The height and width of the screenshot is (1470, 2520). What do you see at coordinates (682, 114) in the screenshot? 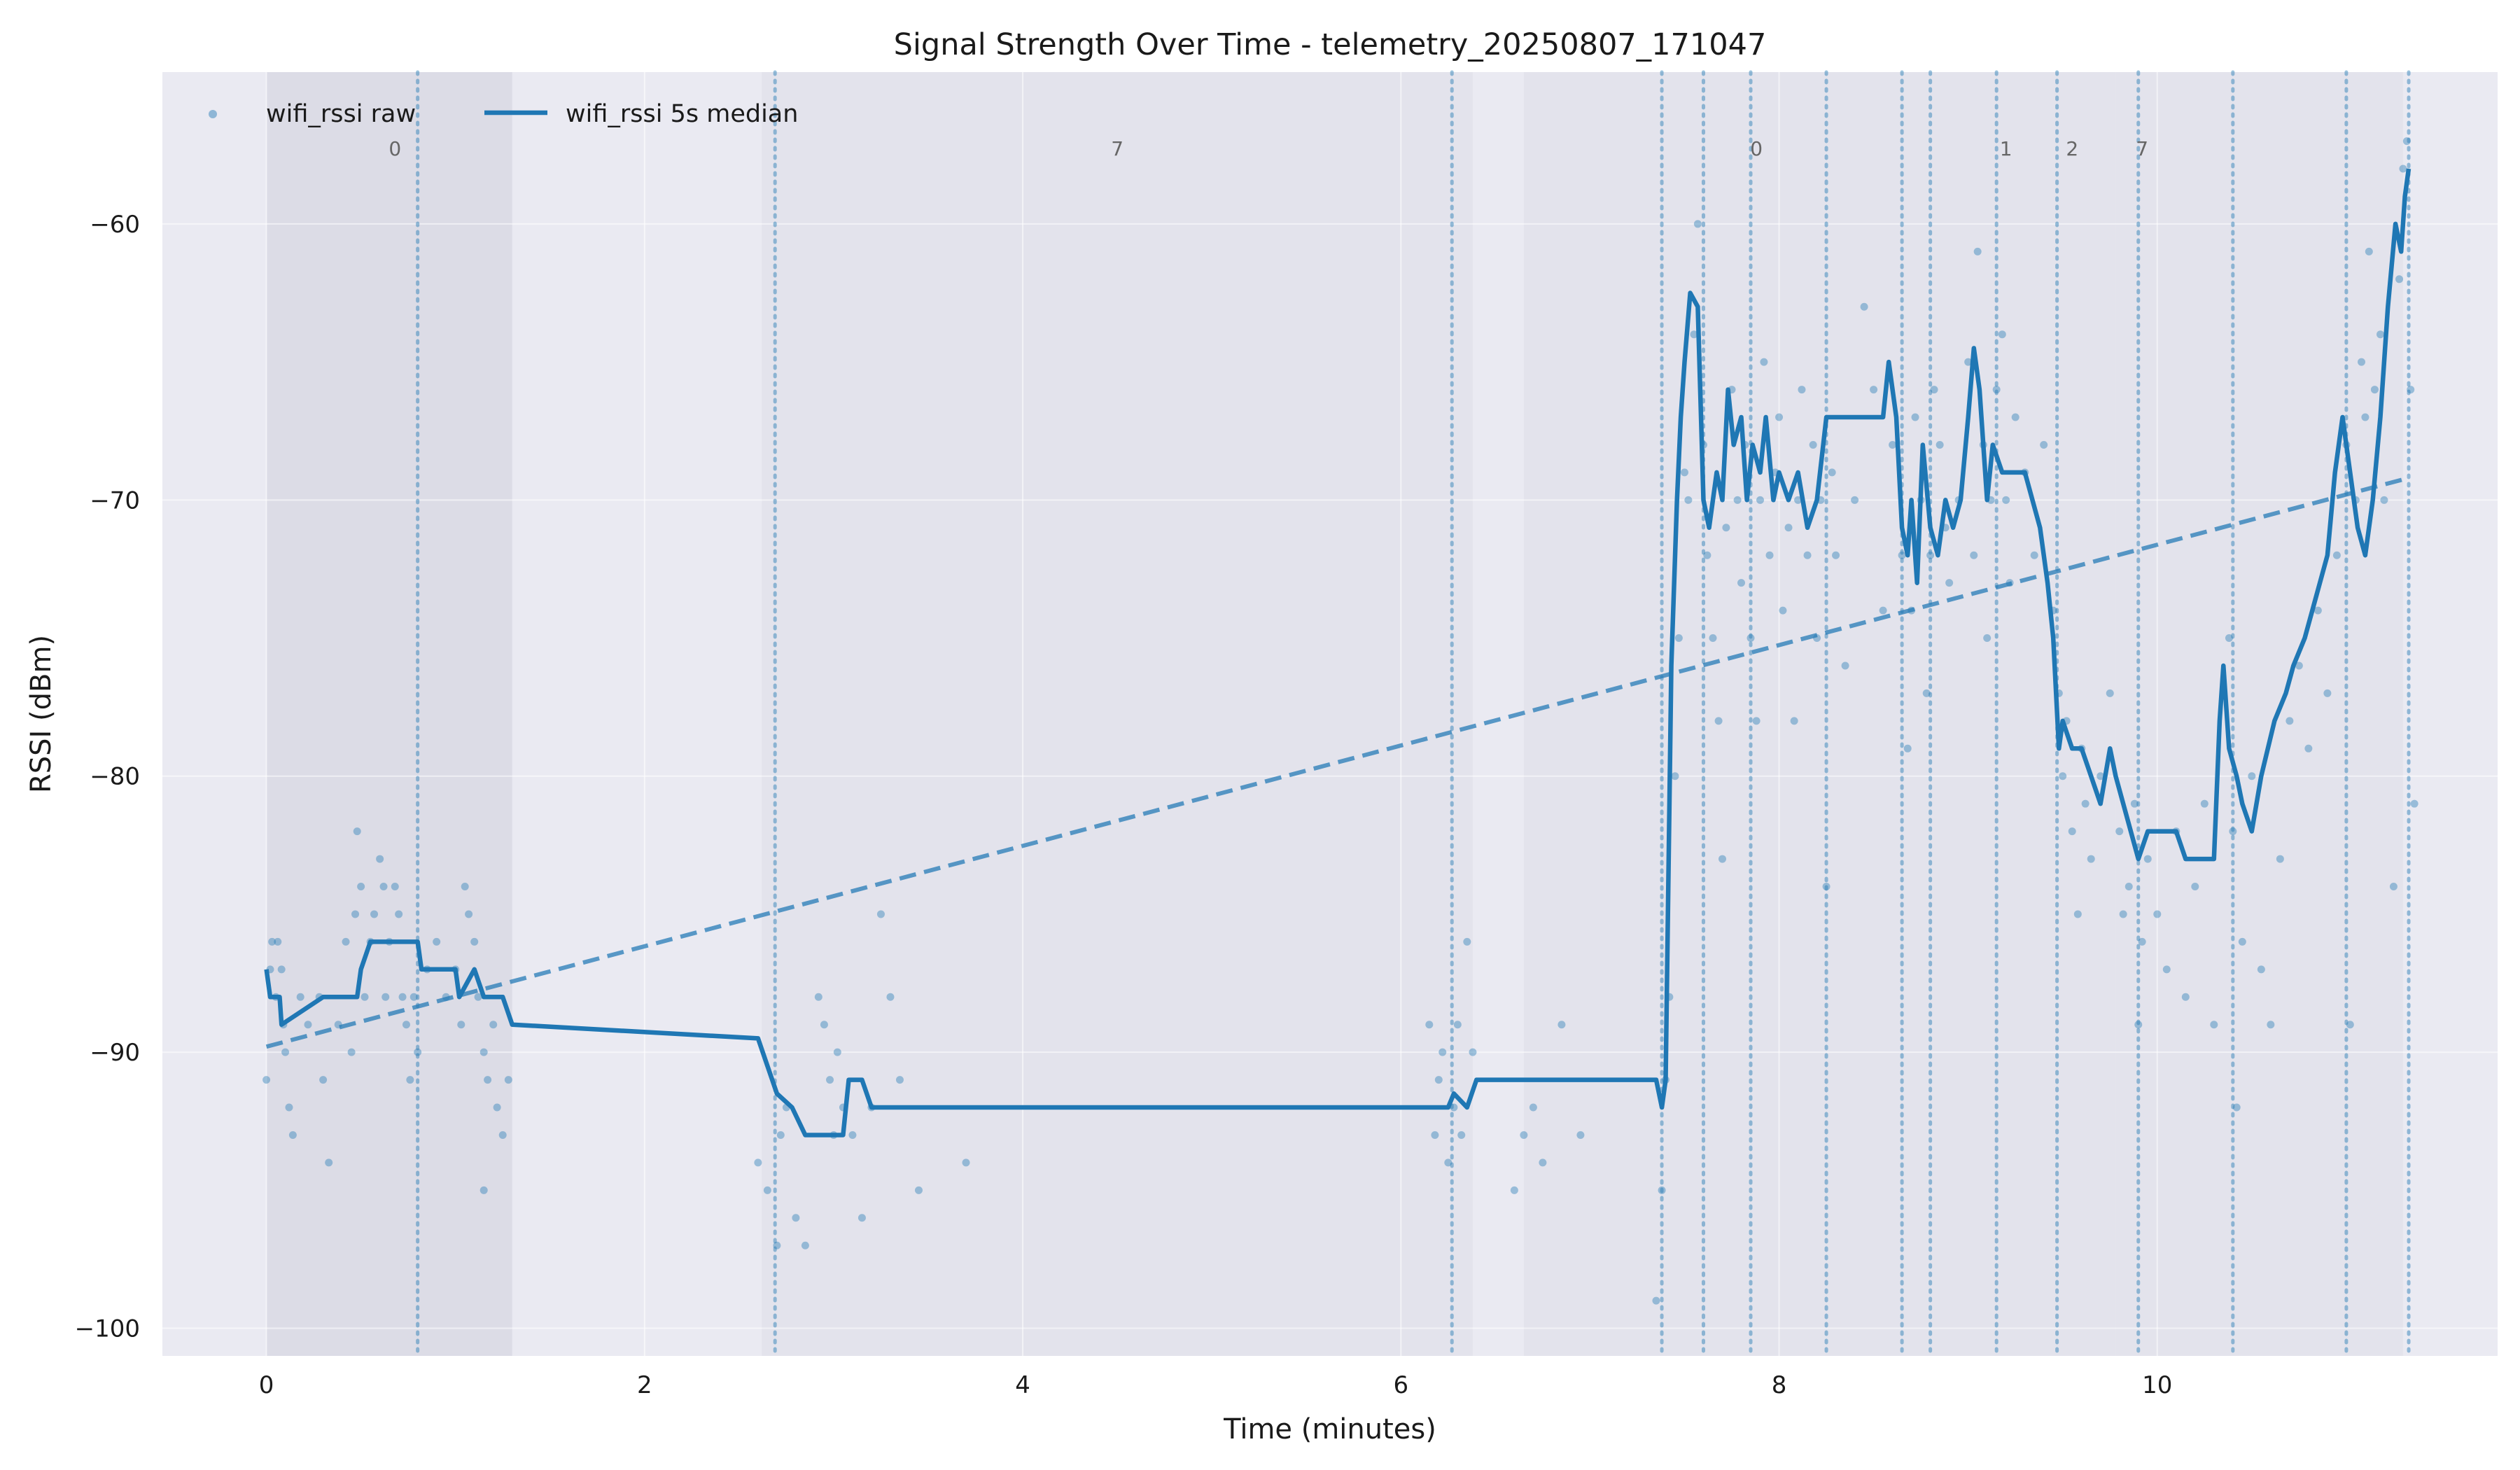
I see `legend-label-median: wifi_rssi 5s median` at bounding box center [682, 114].